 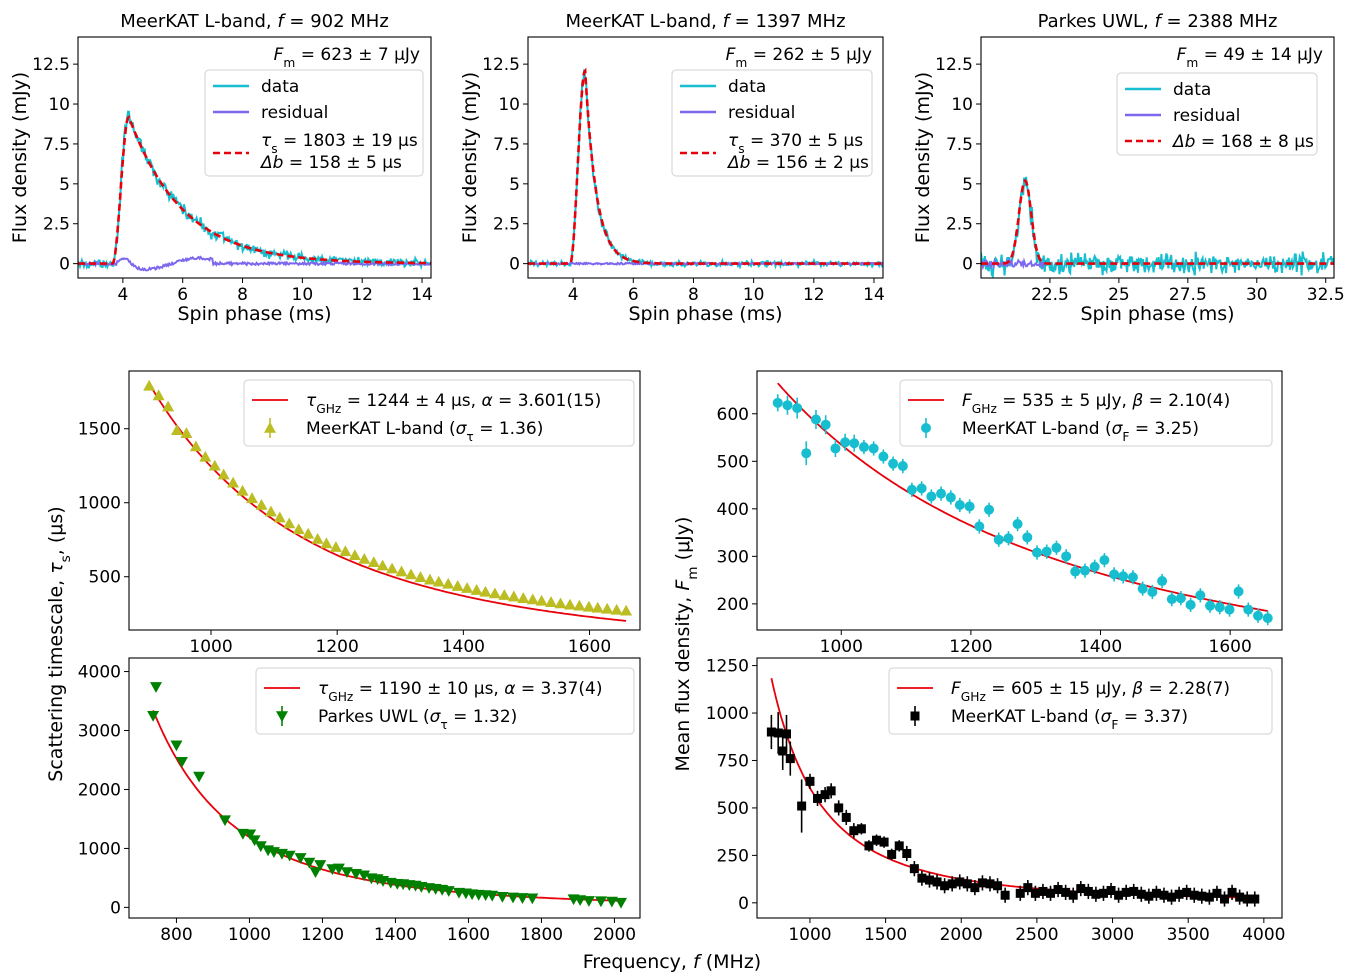 What do you see at coordinates (99, 504) in the screenshot?
I see `y-tick-label: 1000` at bounding box center [99, 504].